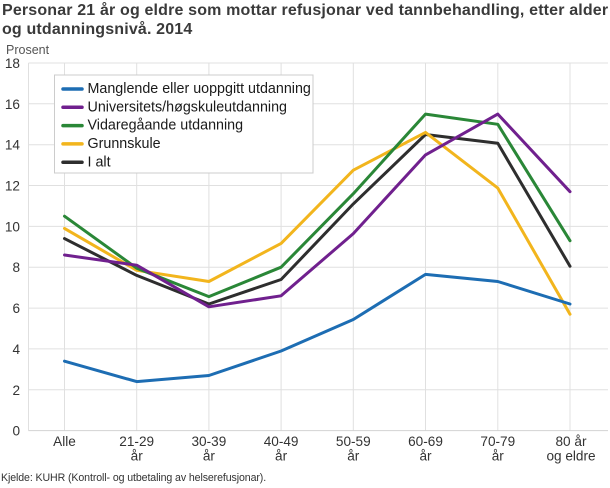 This screenshot has height=488, width=610. Describe the element at coordinates (425, 441) in the screenshot. I see `svg-text: 60-69` at that location.